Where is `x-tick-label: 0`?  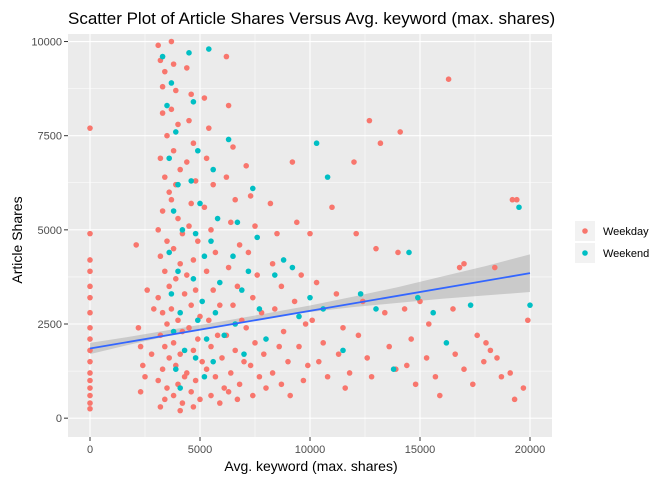
x-tick-label: 0 is located at coordinates (90, 450).